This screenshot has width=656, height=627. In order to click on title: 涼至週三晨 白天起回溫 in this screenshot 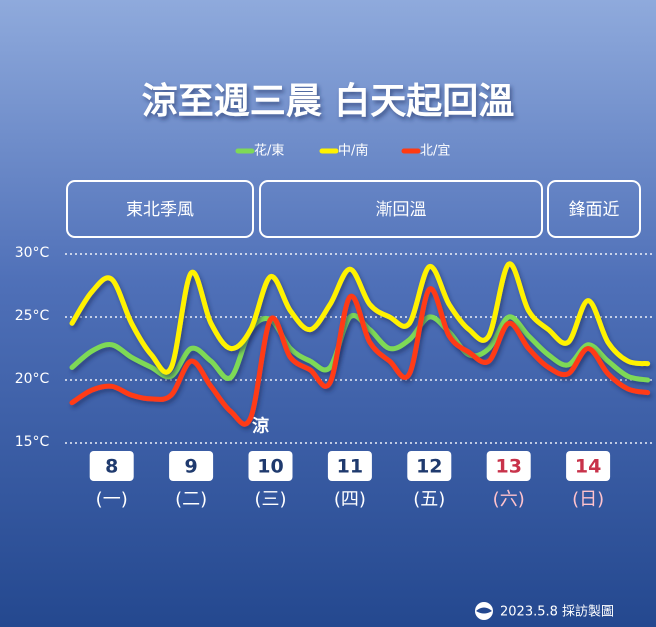, I will do `click(328, 101)`.